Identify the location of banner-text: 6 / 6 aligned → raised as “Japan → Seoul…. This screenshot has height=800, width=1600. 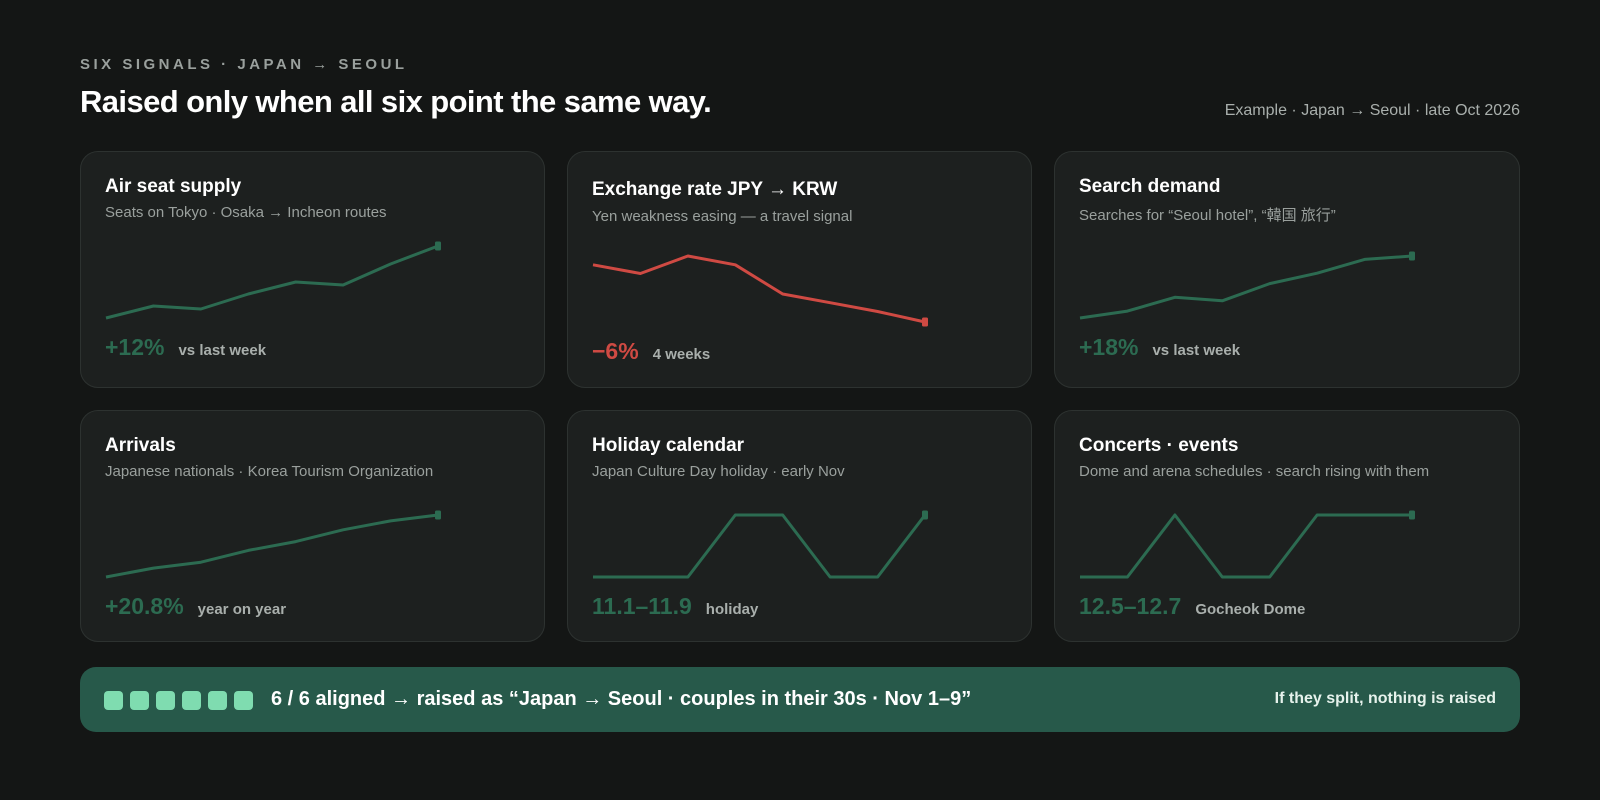
(621, 699).